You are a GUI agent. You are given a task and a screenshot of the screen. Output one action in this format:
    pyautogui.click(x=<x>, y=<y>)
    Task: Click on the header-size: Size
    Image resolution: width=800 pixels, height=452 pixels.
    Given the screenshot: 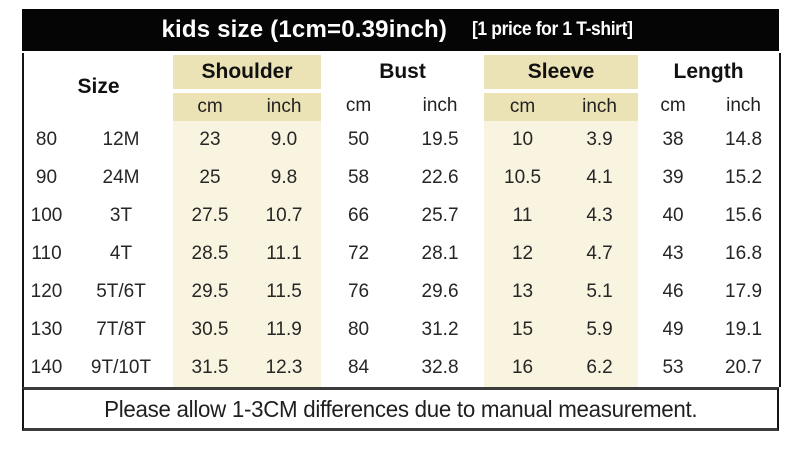 What is the action you would take?
    pyautogui.click(x=98, y=86)
    